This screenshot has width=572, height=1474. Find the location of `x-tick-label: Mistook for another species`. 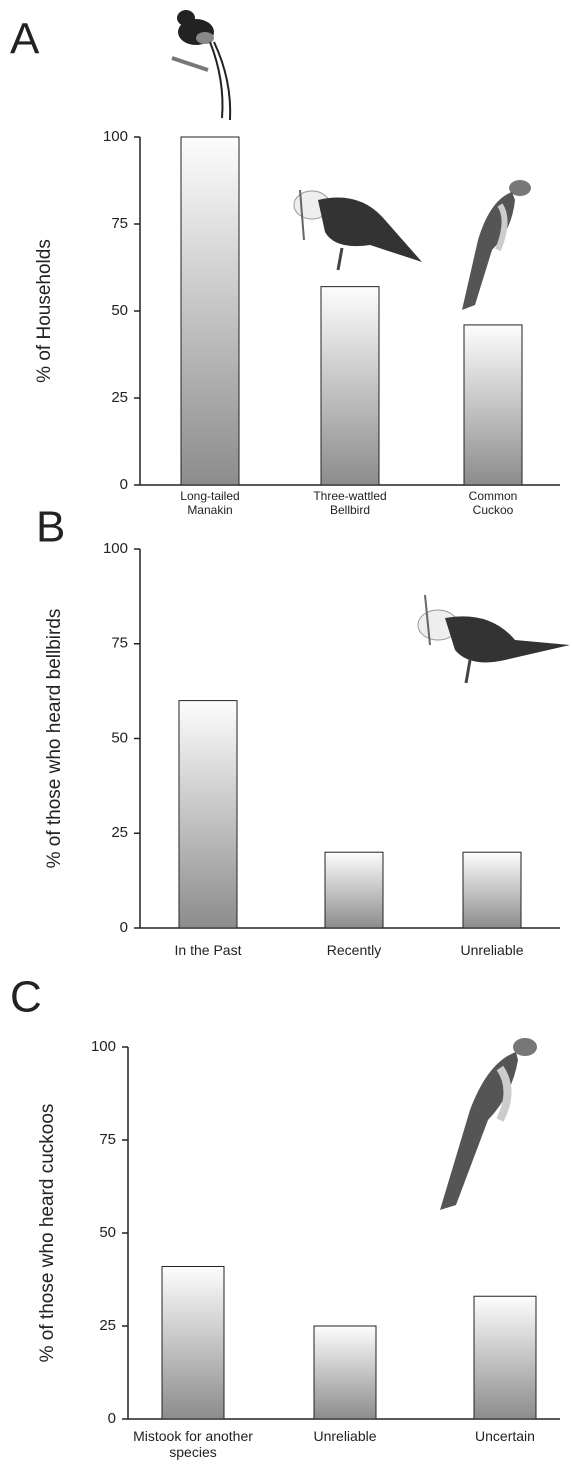

x-tick-label: Mistook for another species is located at coordinates (193, 1444).